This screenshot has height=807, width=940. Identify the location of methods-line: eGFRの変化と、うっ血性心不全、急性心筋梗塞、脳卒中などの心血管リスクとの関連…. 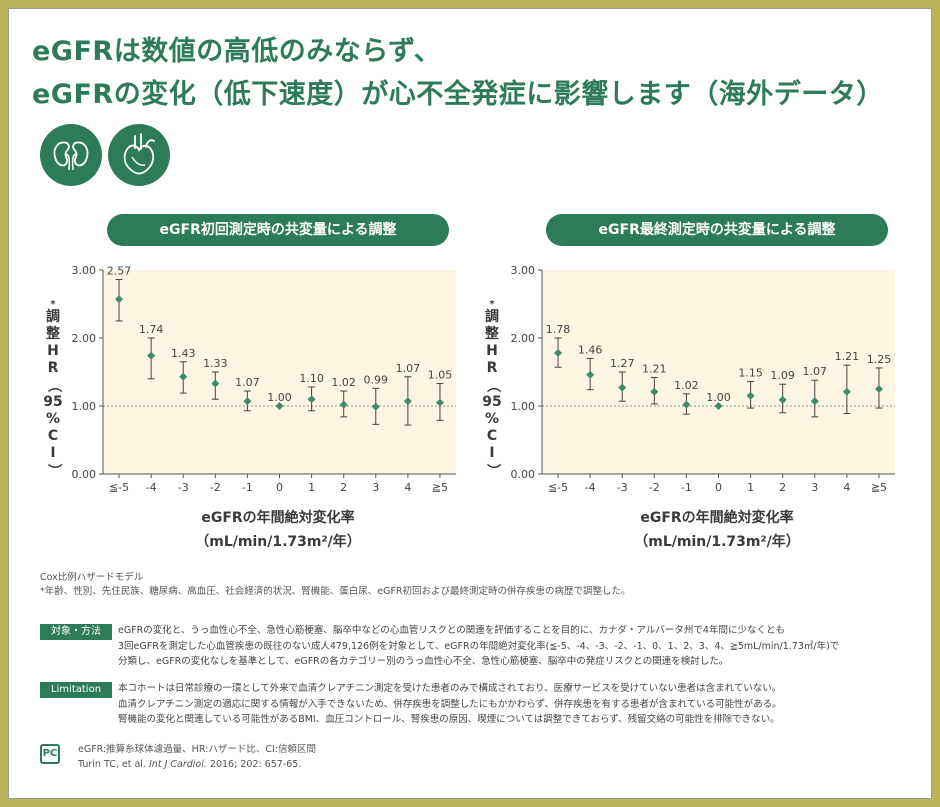
(451, 630).